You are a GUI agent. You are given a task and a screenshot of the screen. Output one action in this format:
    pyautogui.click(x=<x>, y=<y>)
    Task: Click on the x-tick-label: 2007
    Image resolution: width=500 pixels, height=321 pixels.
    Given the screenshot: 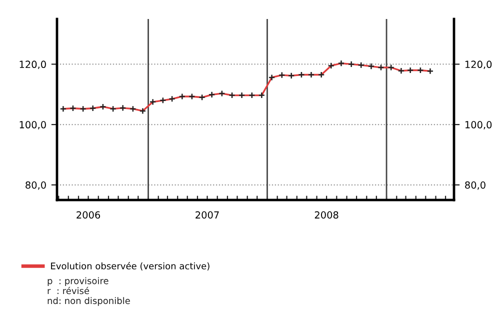 What is the action you would take?
    pyautogui.click(x=207, y=215)
    